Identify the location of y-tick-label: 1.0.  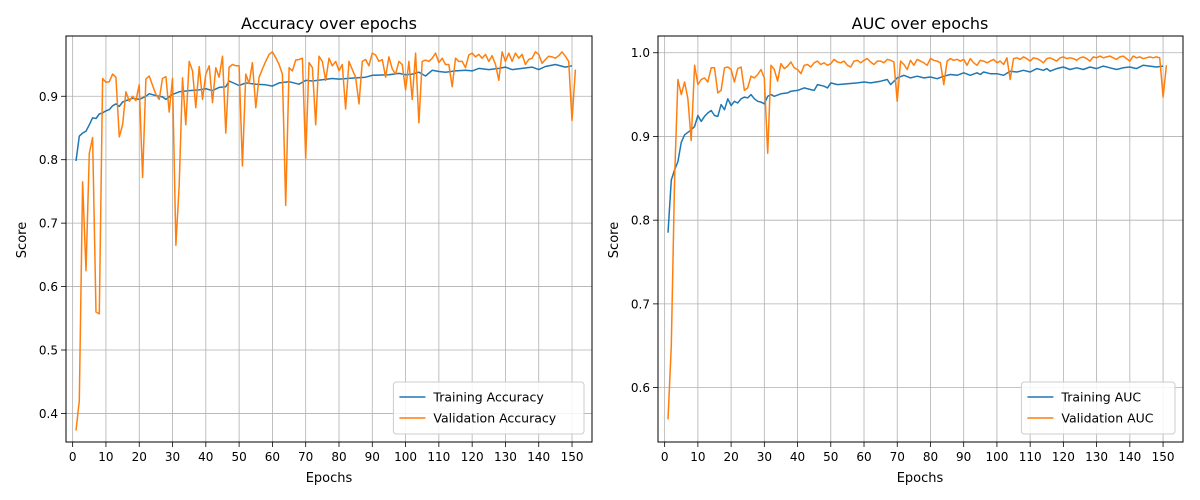
(640, 53).